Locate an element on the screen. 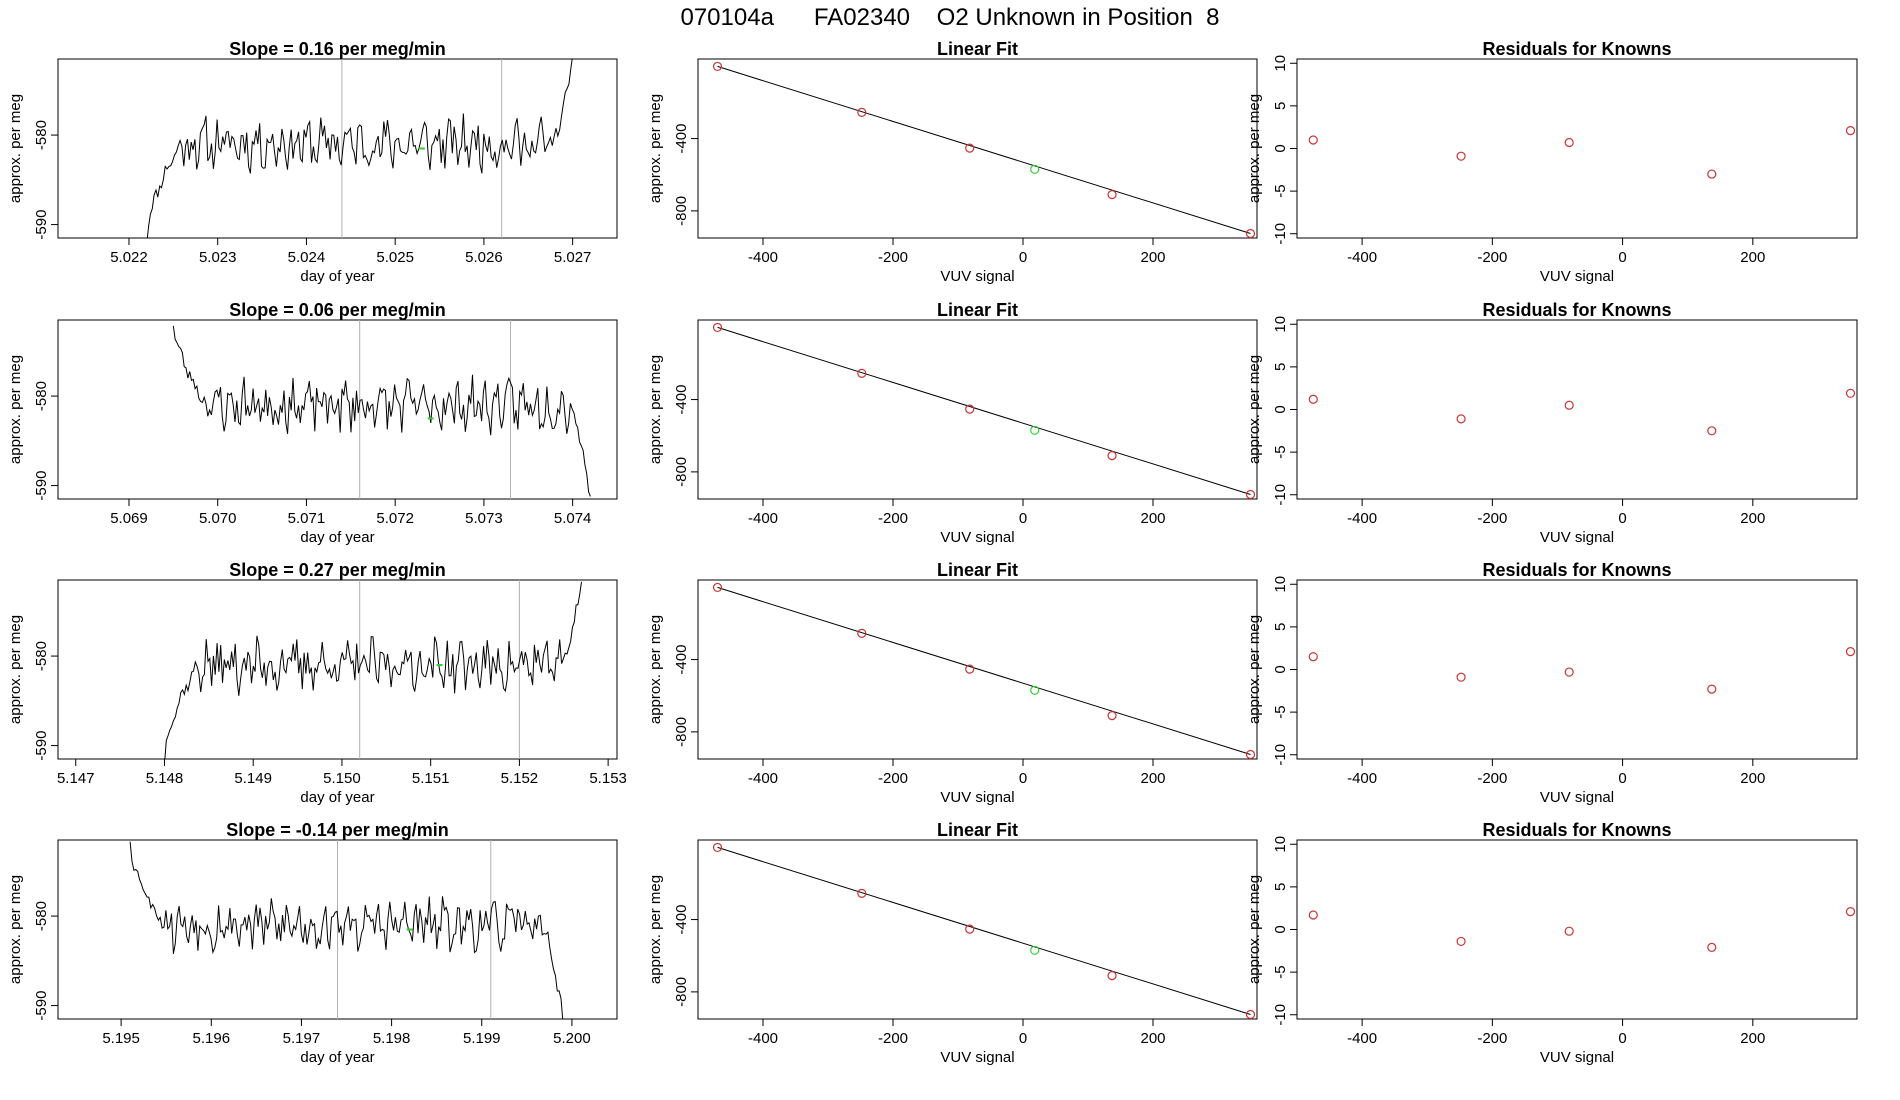 This screenshot has height=1100, width=1900. x-tick-label: 5.198 is located at coordinates (392, 1038).